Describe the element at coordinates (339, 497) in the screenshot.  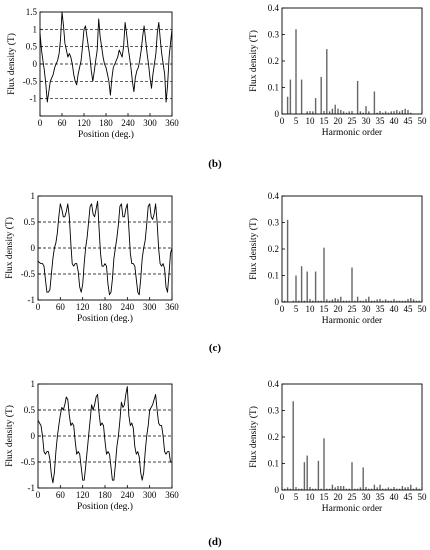
I see `x-tick-label: 20` at that location.